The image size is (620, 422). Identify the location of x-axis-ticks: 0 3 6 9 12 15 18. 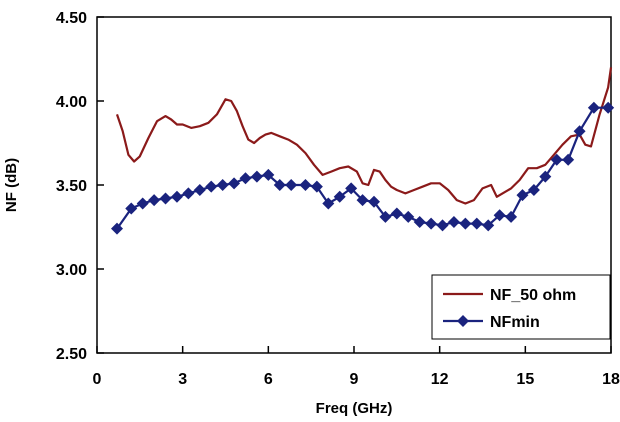
(356, 367).